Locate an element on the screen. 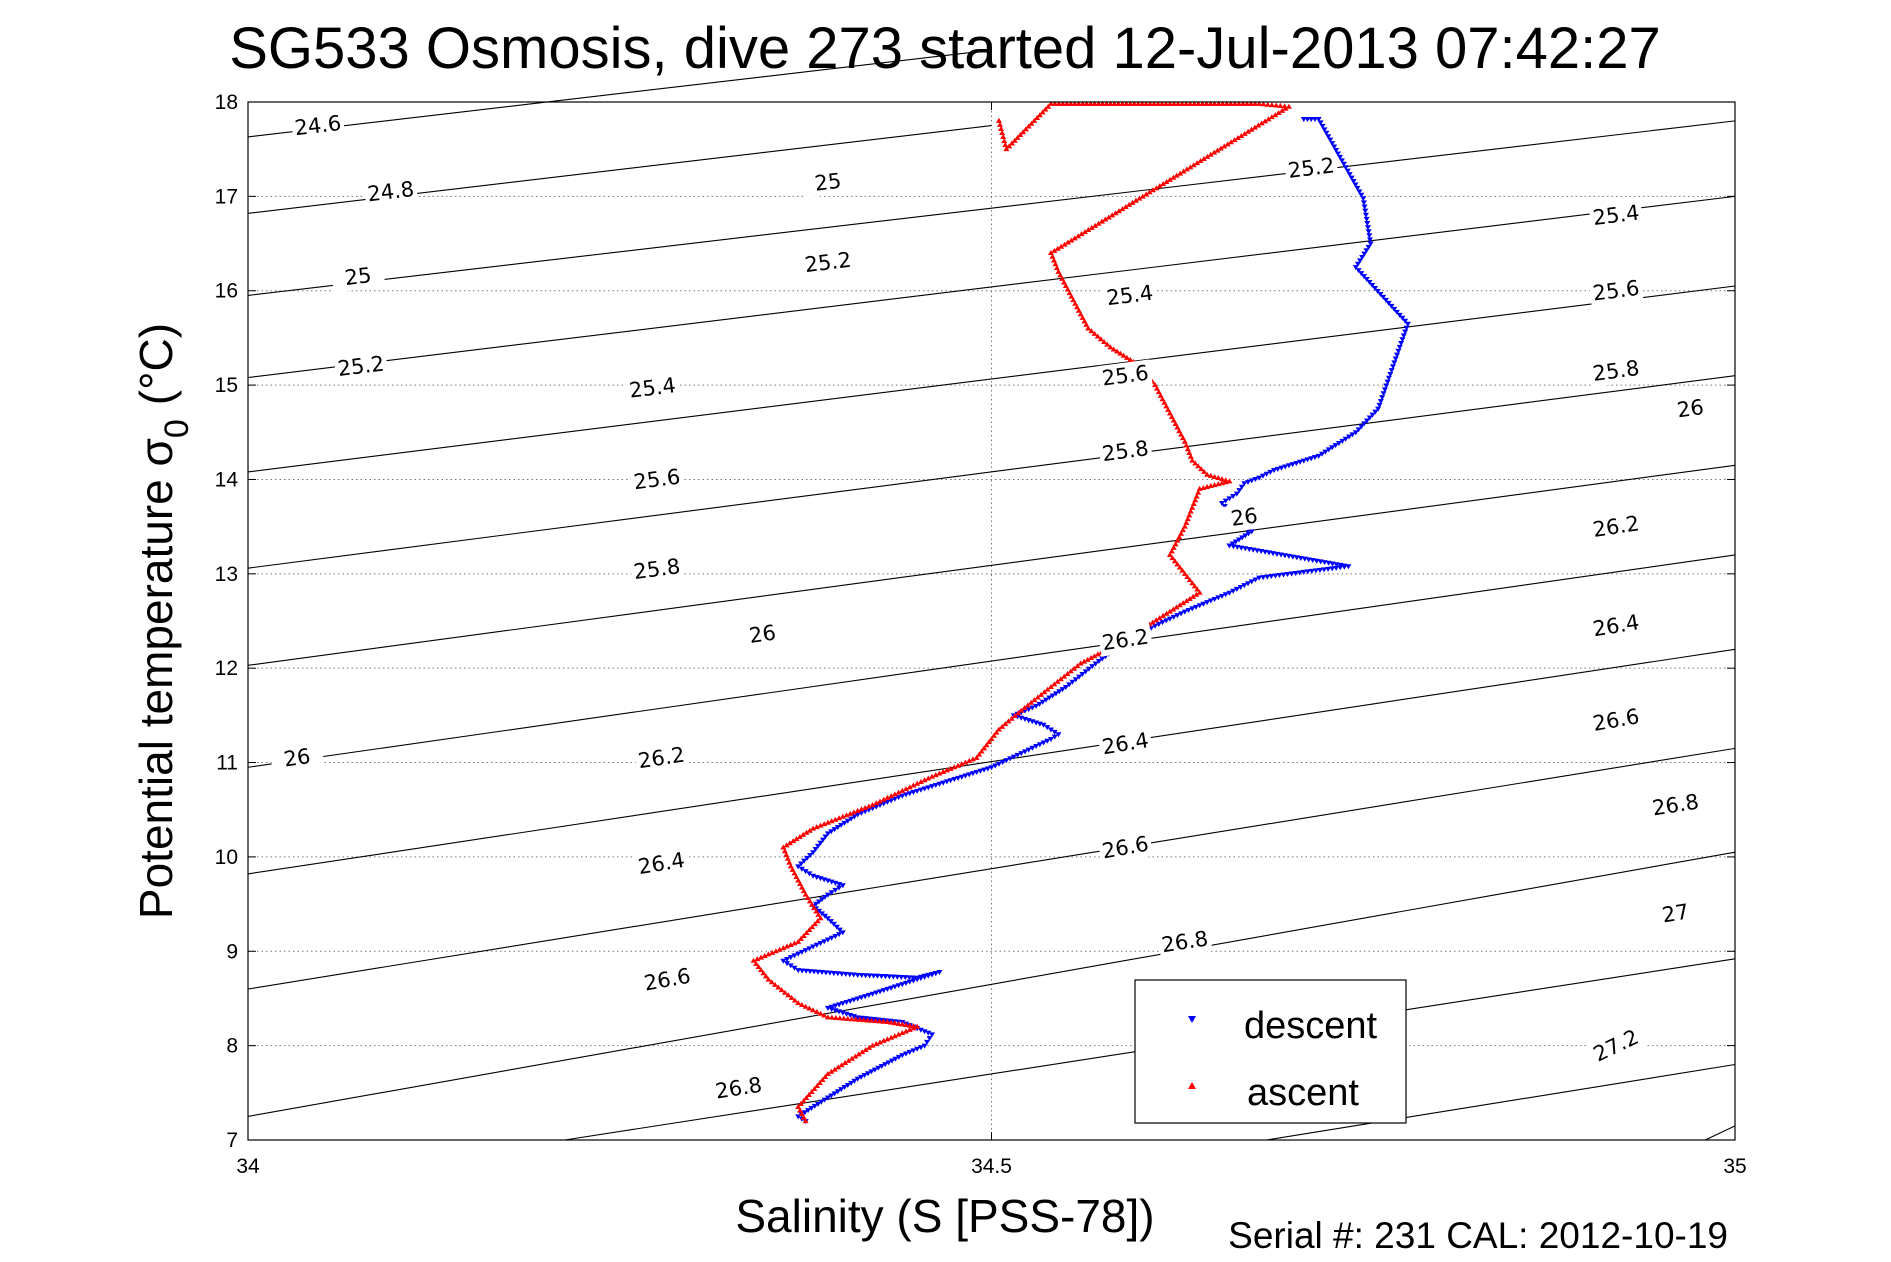 The width and height of the screenshot is (1891, 1262). contour-label-25.6: 25.6 is located at coordinates (656, 480).